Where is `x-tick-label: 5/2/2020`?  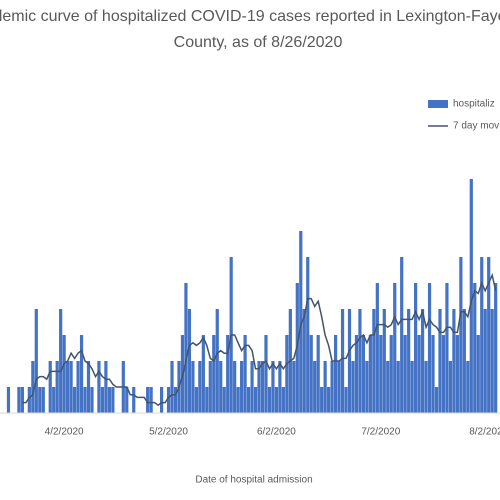
x-tick-label: 5/2/2020 is located at coordinates (168, 432).